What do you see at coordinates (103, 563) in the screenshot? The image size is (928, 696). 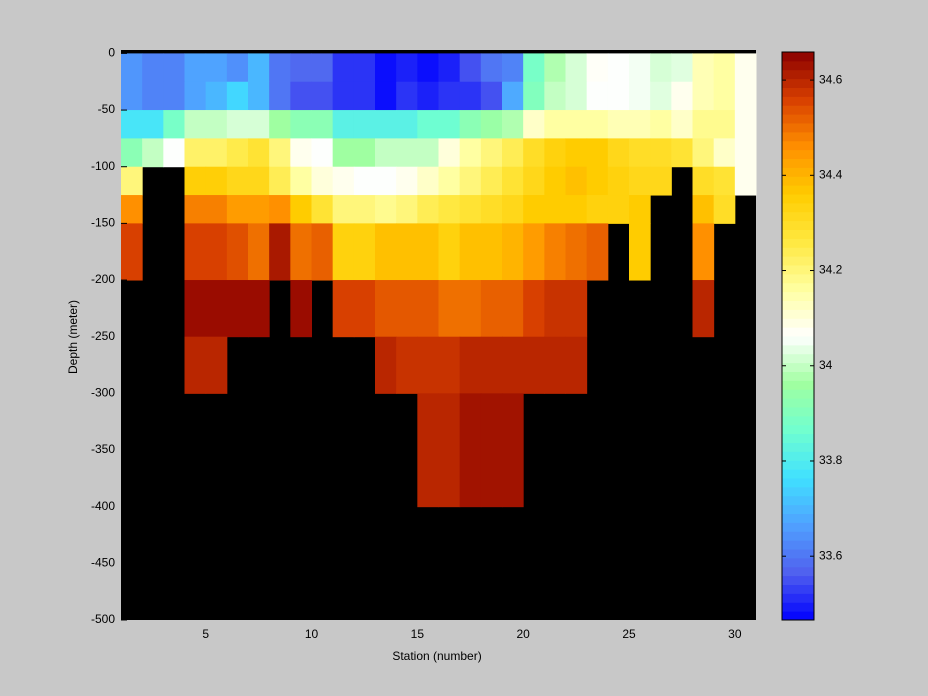 I see `y-tick-label: -450` at bounding box center [103, 563].